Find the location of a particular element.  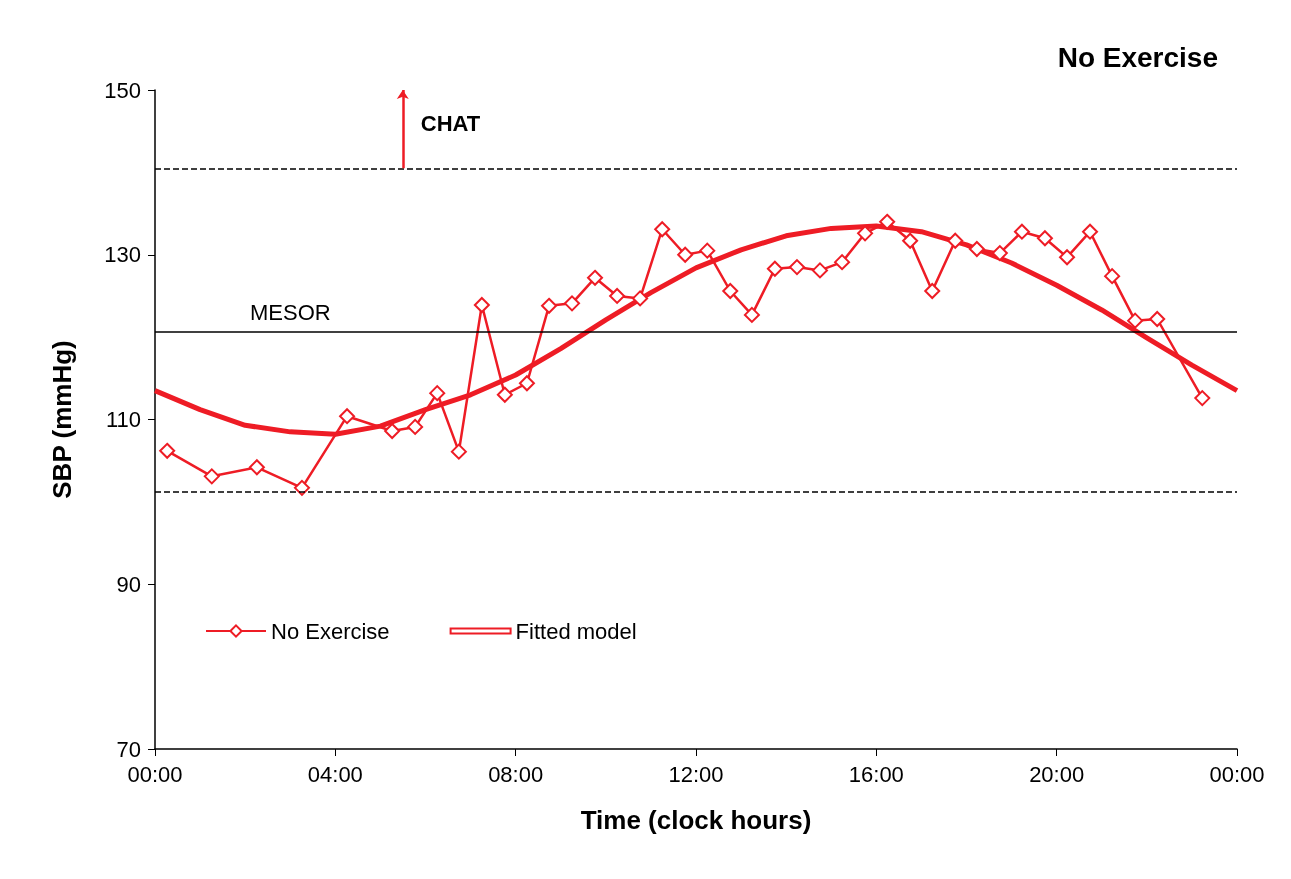

ref-line-label: MESOR is located at coordinates (290, 312).